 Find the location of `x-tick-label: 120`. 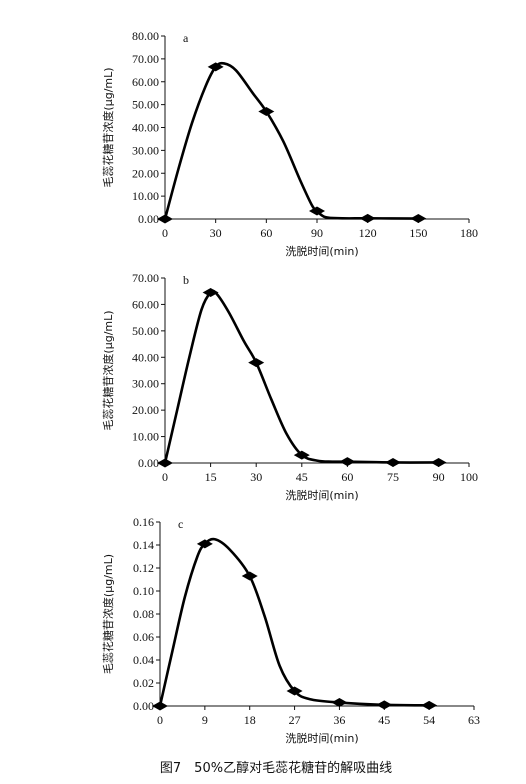

x-tick-label: 120 is located at coordinates (368, 233).